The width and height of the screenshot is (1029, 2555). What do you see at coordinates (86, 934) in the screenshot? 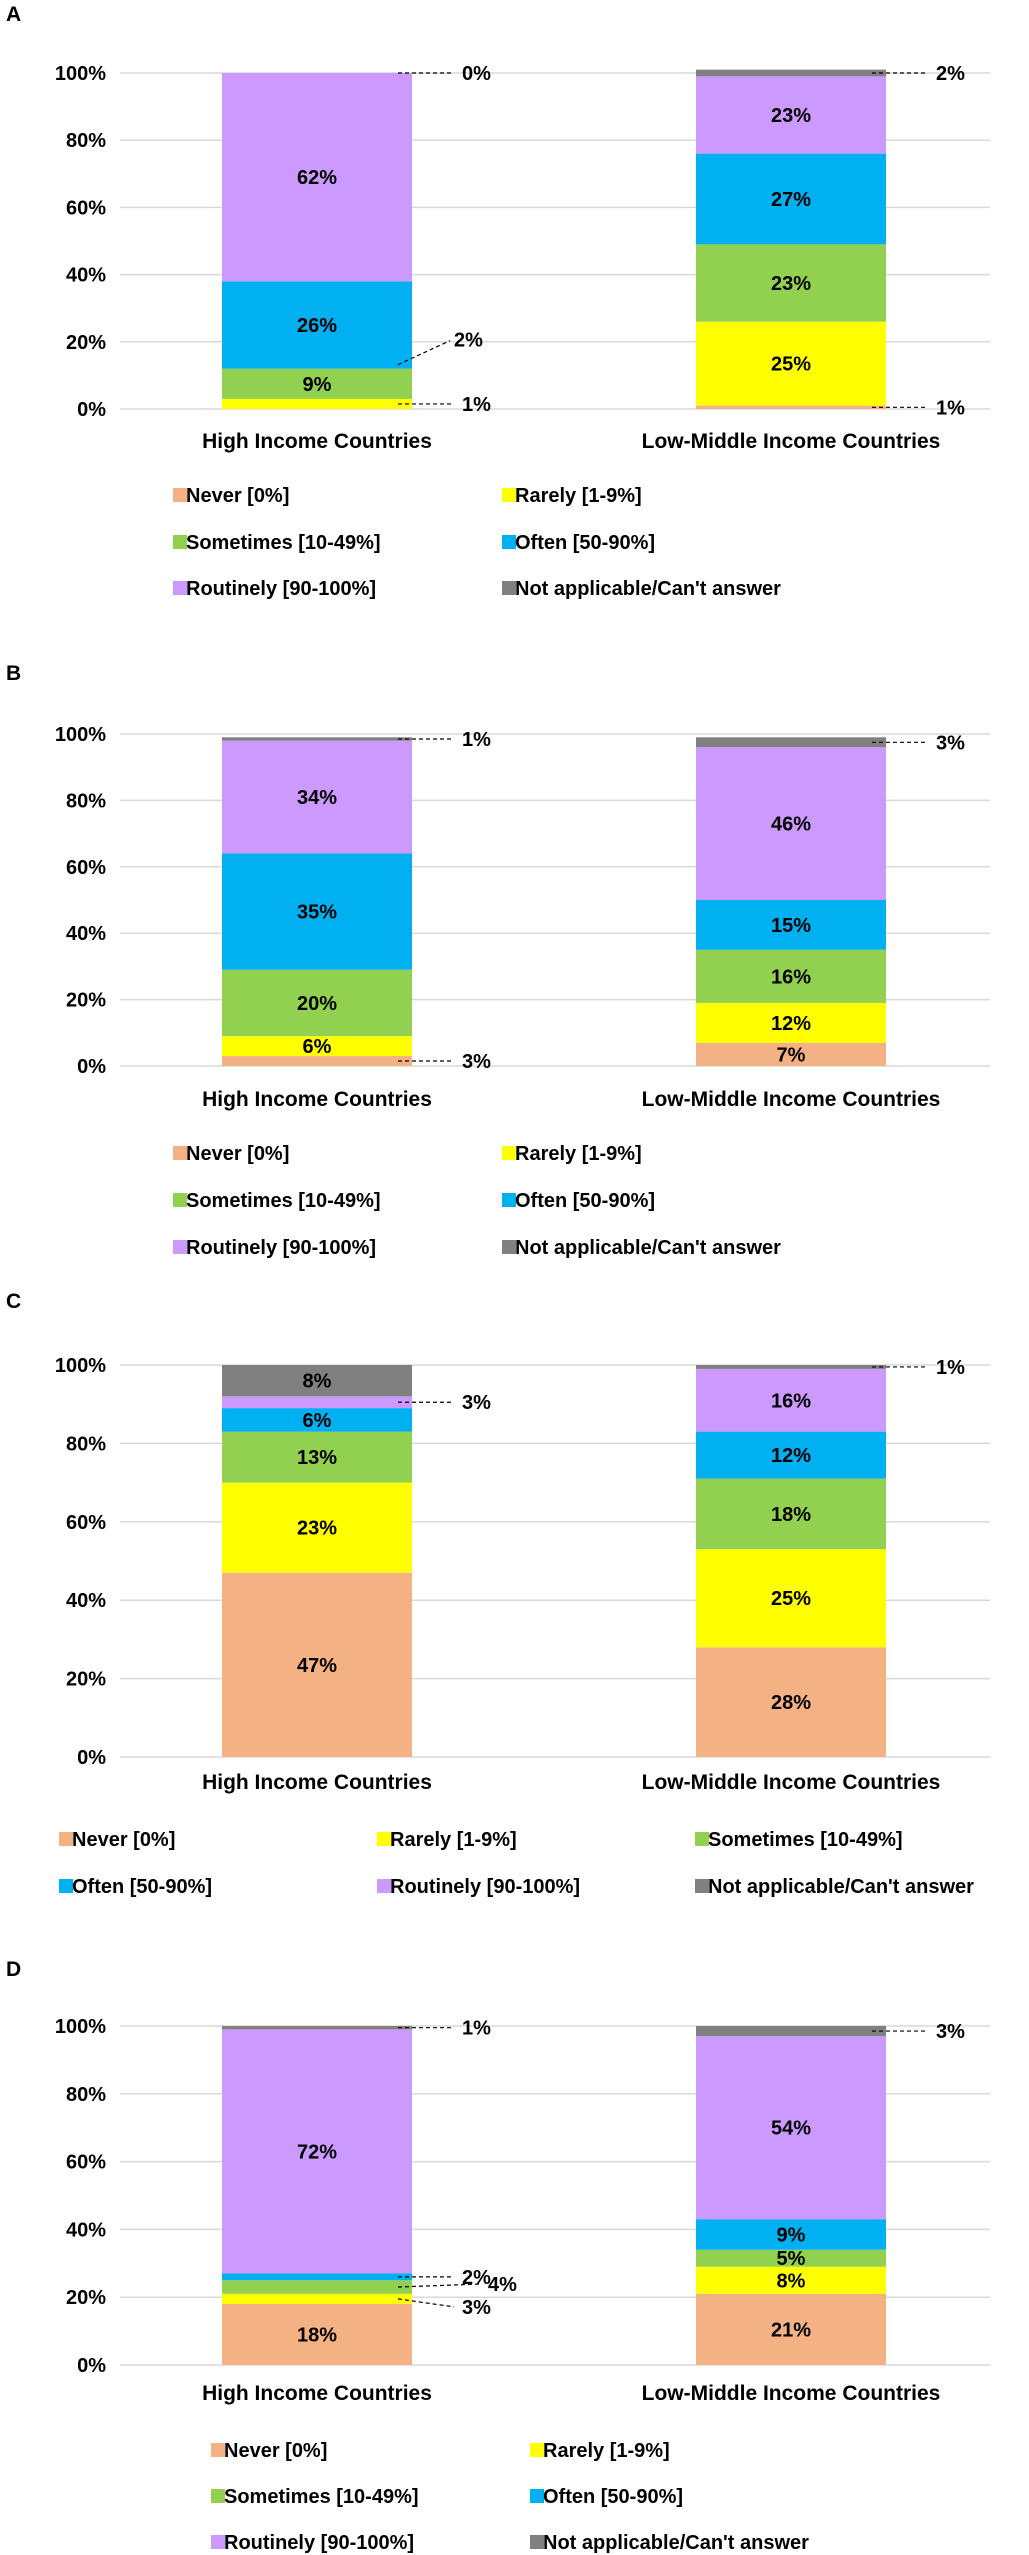
I see `panel-b-ytick-label: 40%` at bounding box center [86, 934].